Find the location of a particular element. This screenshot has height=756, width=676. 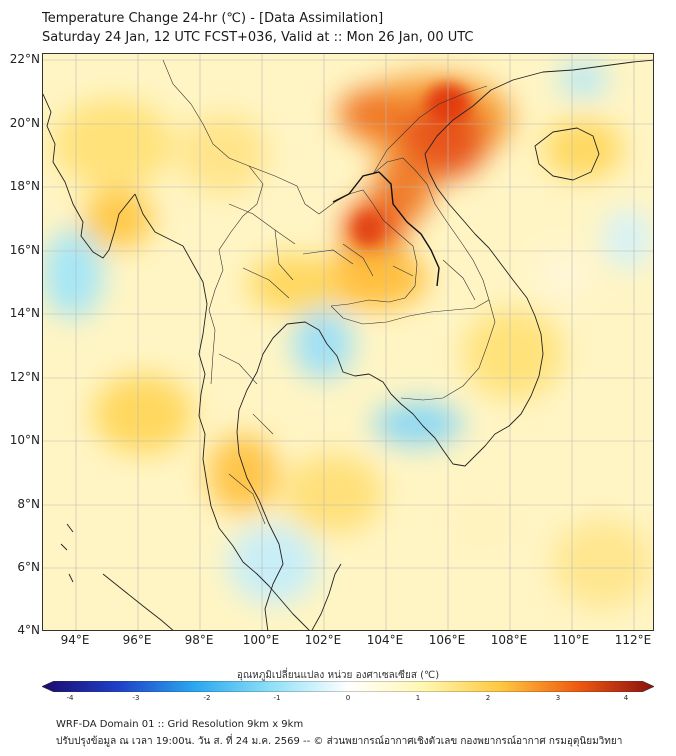

lon-label-96e: 96°E is located at coordinates (137, 640).